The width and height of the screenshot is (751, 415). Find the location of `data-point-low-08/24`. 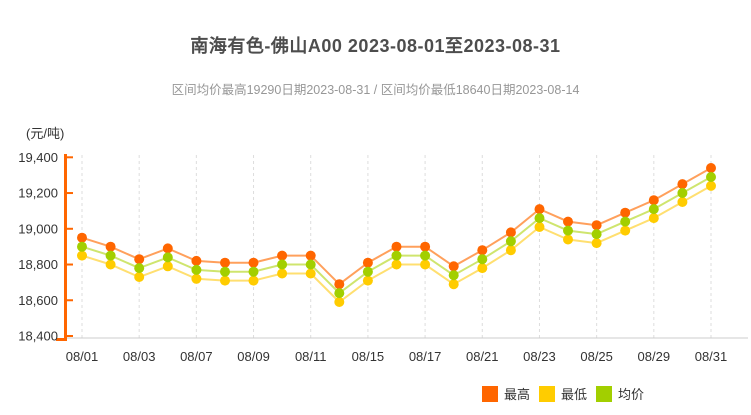

data-point-low-08/24 is located at coordinates (568, 239).